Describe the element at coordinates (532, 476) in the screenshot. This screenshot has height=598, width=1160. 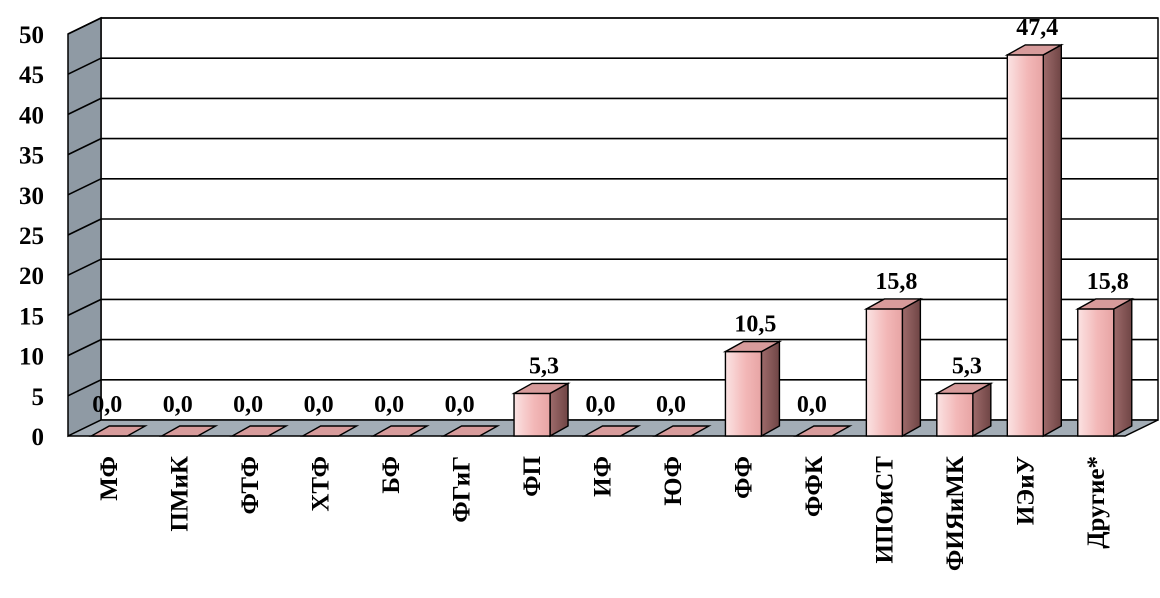
I see `x-tick-label: ФП` at that location.